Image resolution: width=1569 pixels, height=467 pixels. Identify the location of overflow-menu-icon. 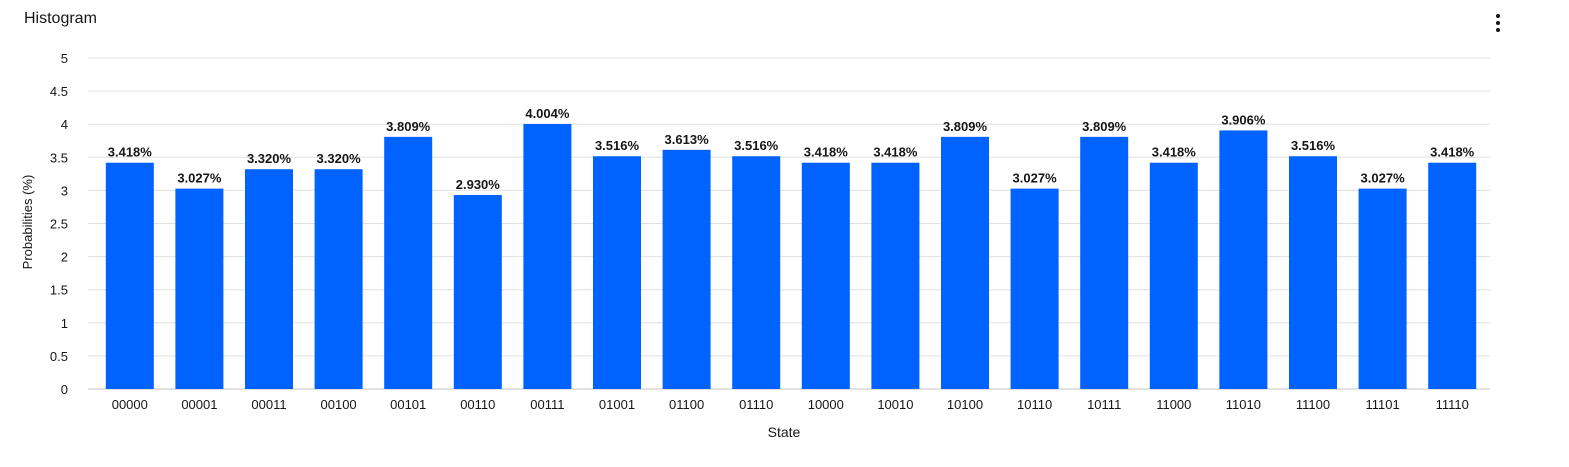
(1498, 23).